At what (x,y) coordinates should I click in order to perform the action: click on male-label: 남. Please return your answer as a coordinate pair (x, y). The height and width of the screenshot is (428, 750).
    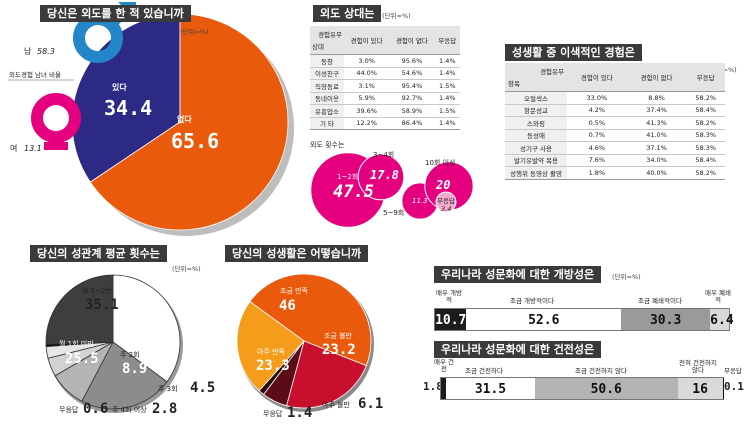
    Looking at the image, I should click on (28, 51).